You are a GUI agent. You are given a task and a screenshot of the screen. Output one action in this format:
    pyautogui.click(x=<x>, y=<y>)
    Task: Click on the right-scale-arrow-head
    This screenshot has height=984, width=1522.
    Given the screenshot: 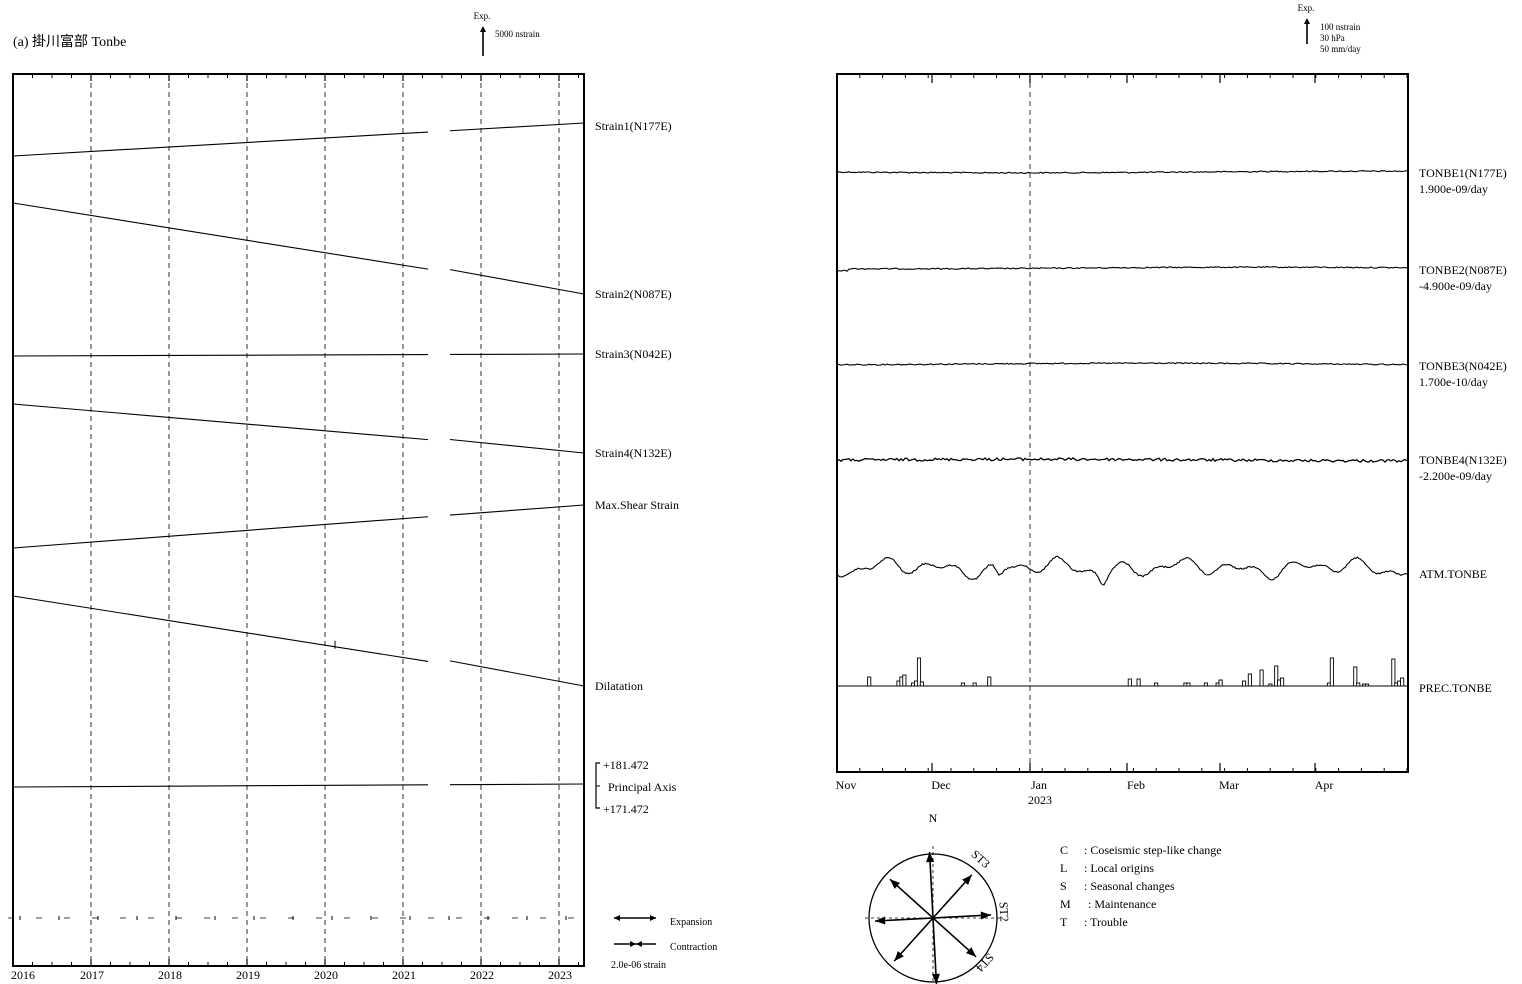 What is the action you would take?
    pyautogui.click(x=1307, y=21)
    